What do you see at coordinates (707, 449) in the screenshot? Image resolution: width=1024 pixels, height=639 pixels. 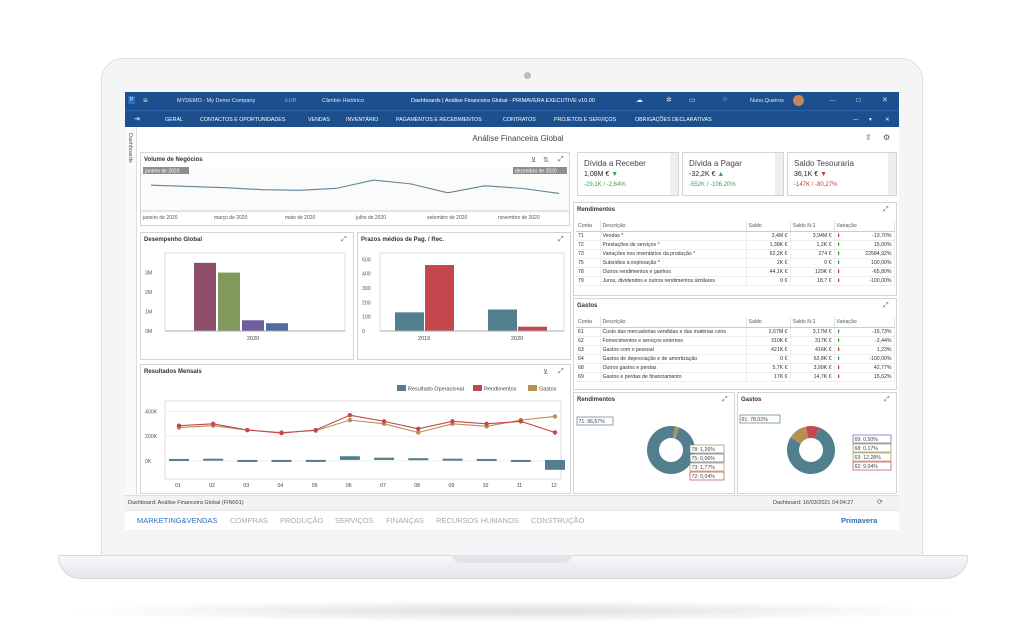 I see `data-label-box` at bounding box center [707, 449].